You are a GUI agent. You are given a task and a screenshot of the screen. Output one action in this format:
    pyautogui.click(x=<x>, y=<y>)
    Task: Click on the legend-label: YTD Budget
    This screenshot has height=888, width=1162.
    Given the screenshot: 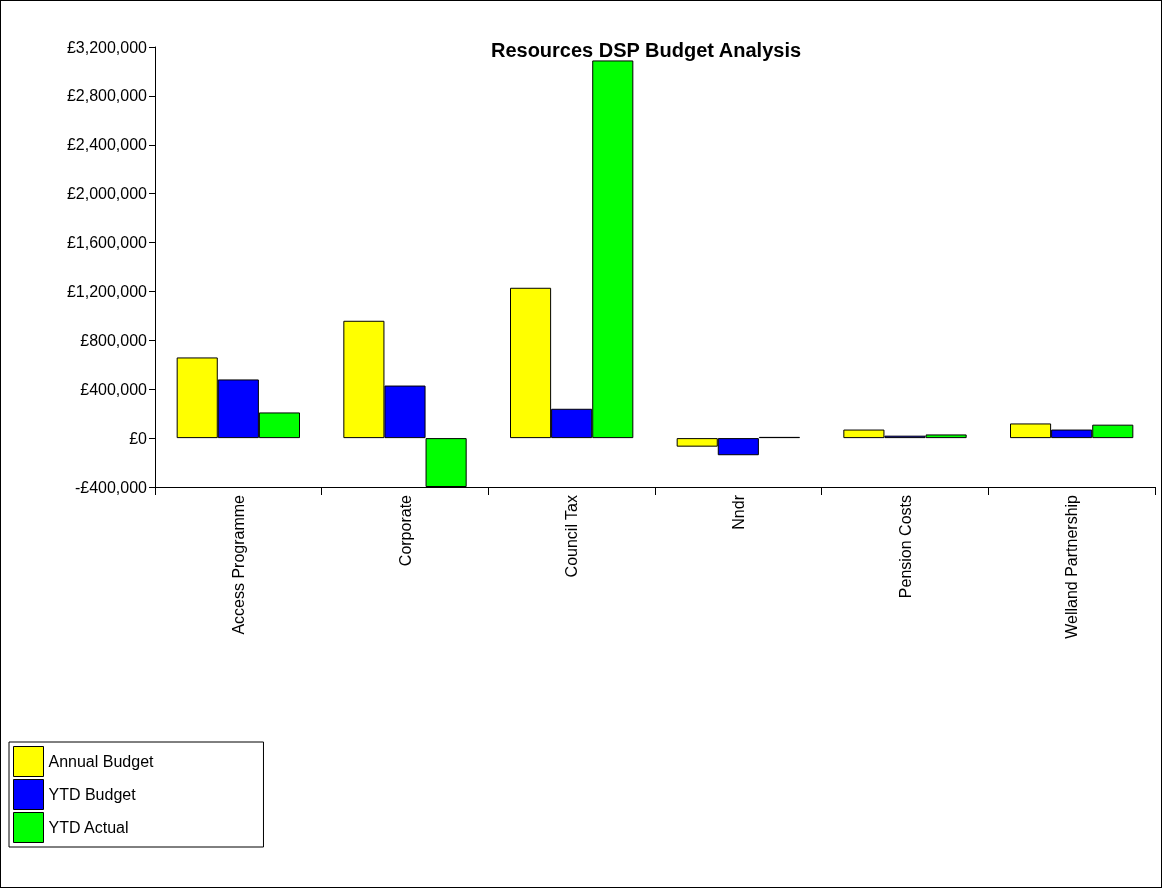 What is the action you would take?
    pyautogui.click(x=92, y=794)
    